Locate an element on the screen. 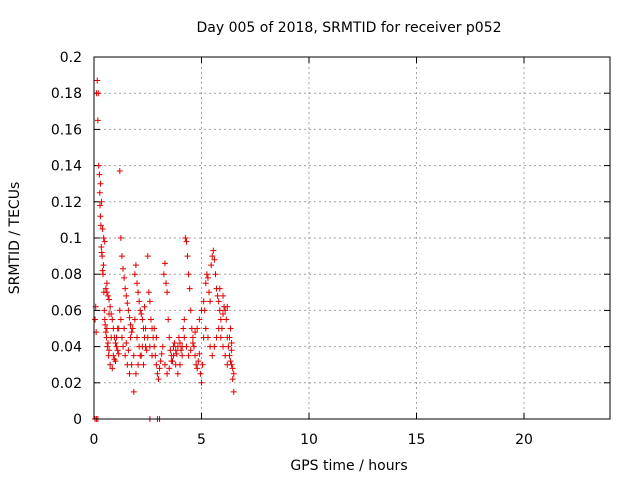 This screenshot has width=640, height=480. y-tick-label: 0.06 is located at coordinates (66, 311).